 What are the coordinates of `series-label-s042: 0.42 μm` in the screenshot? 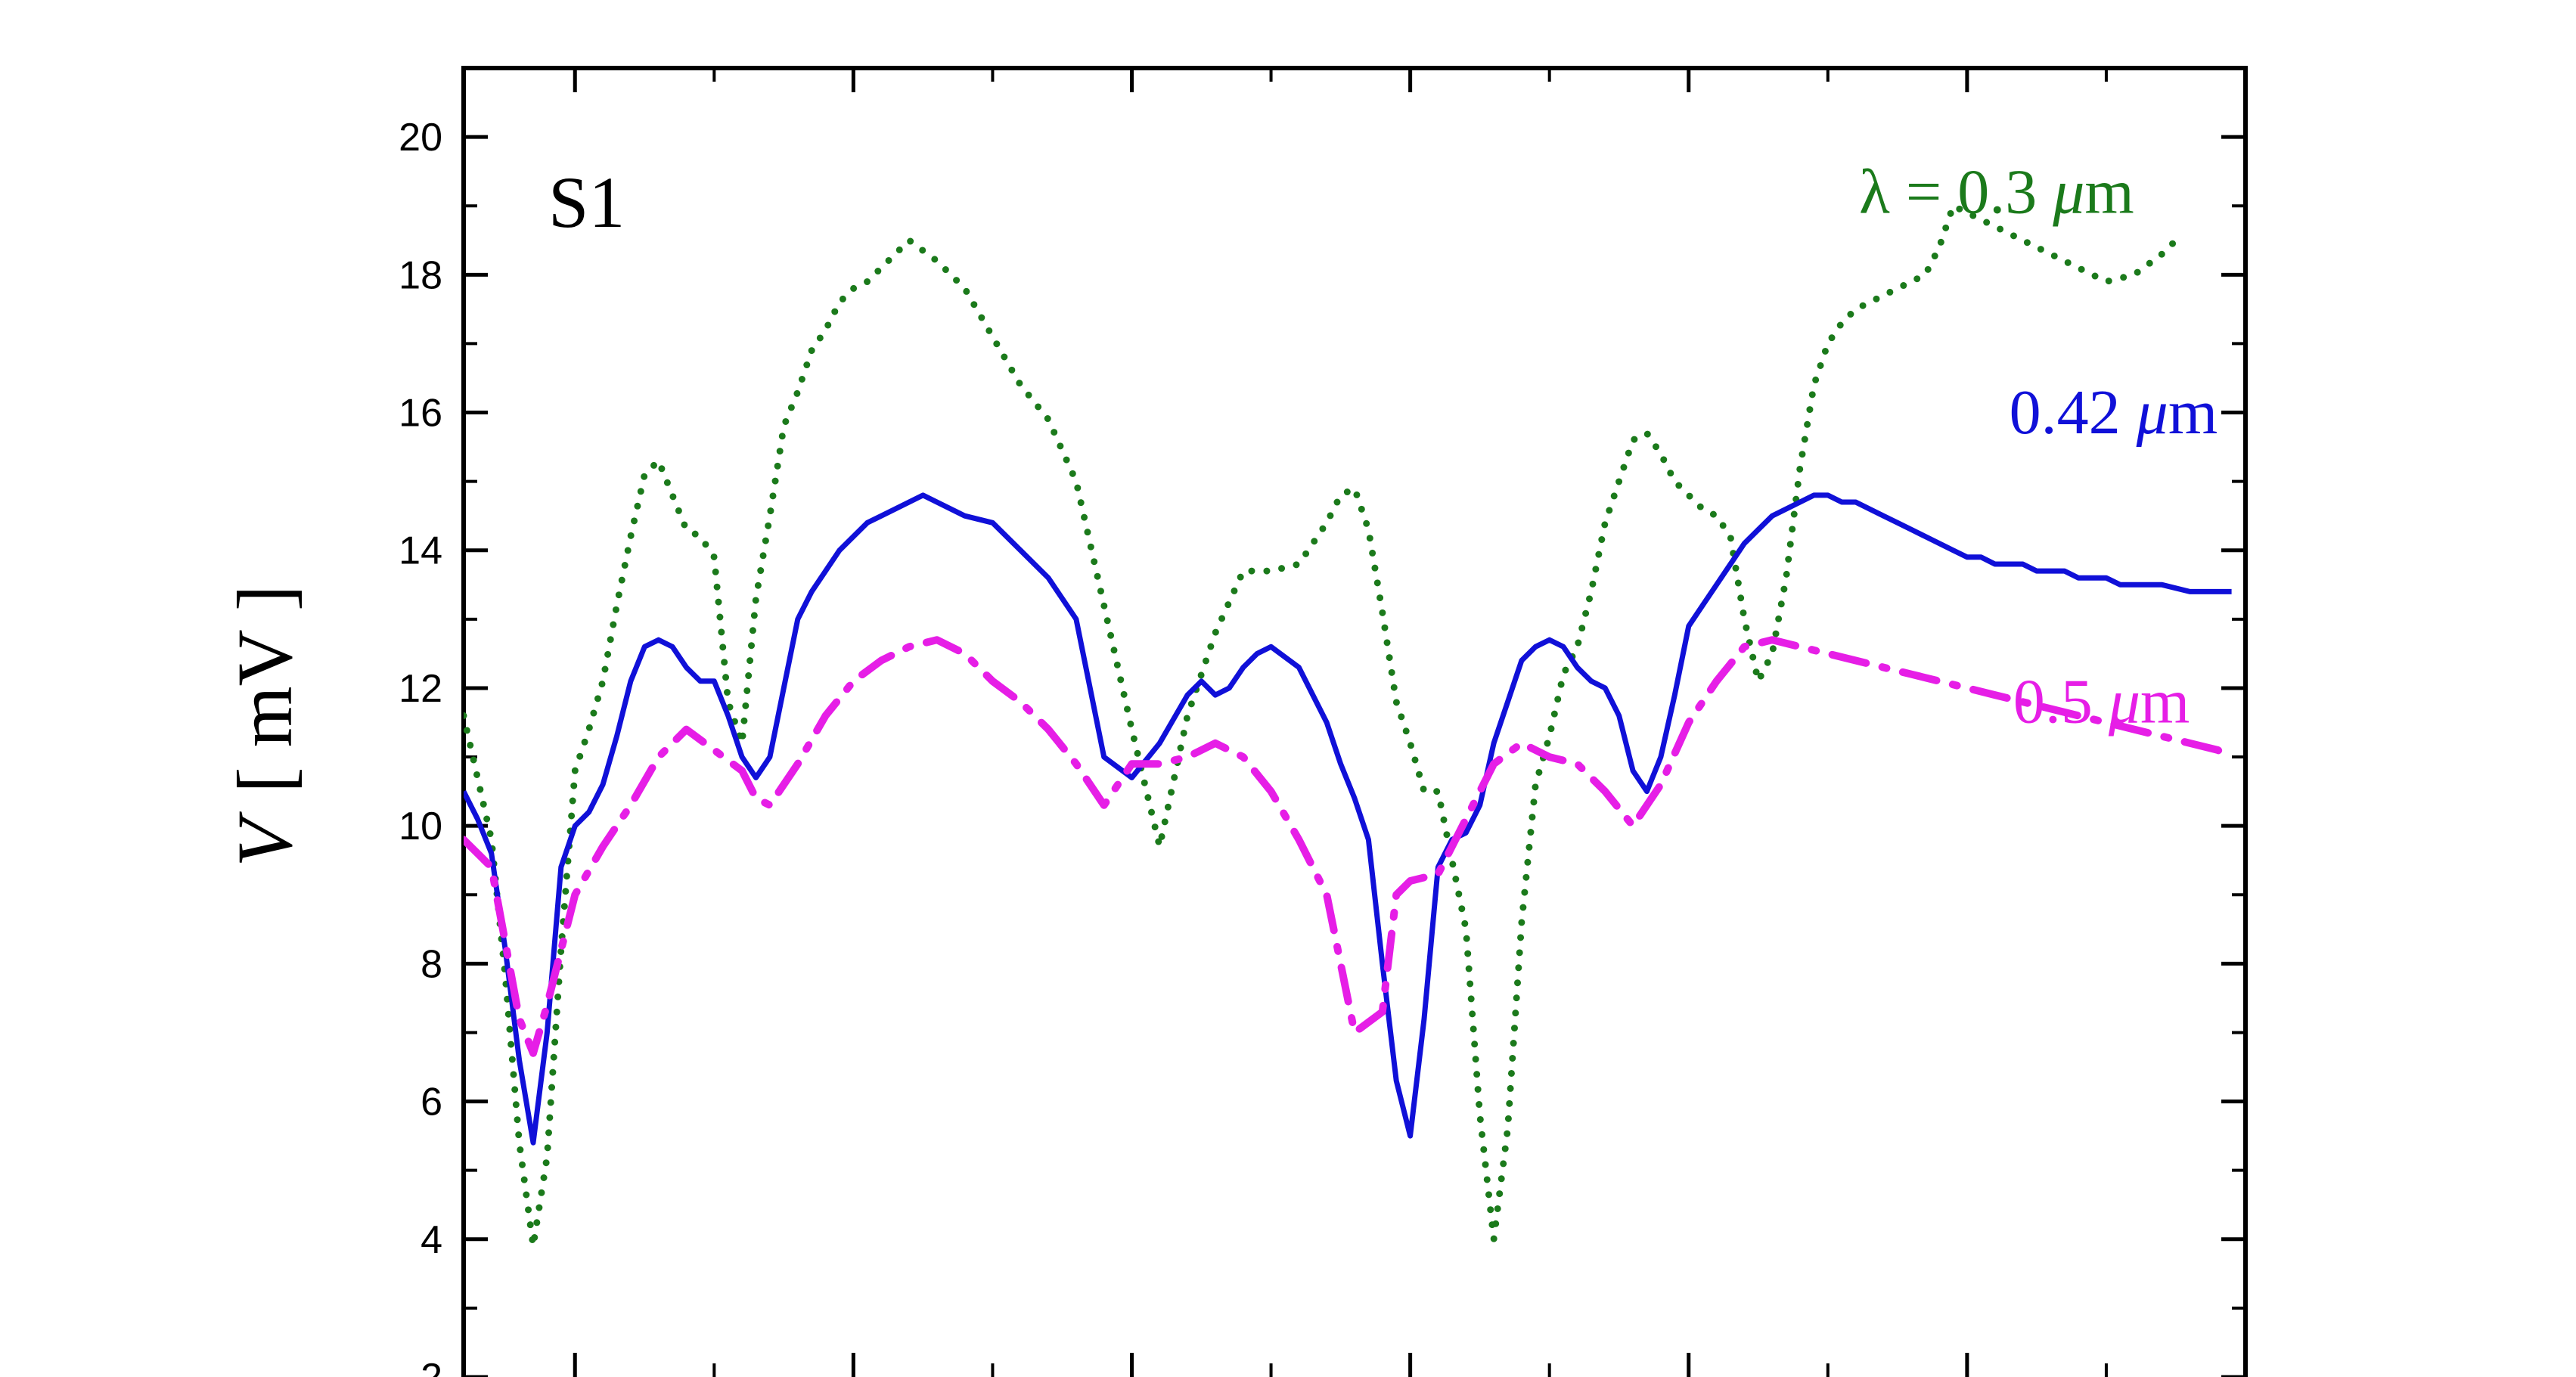 It's located at (2114, 412).